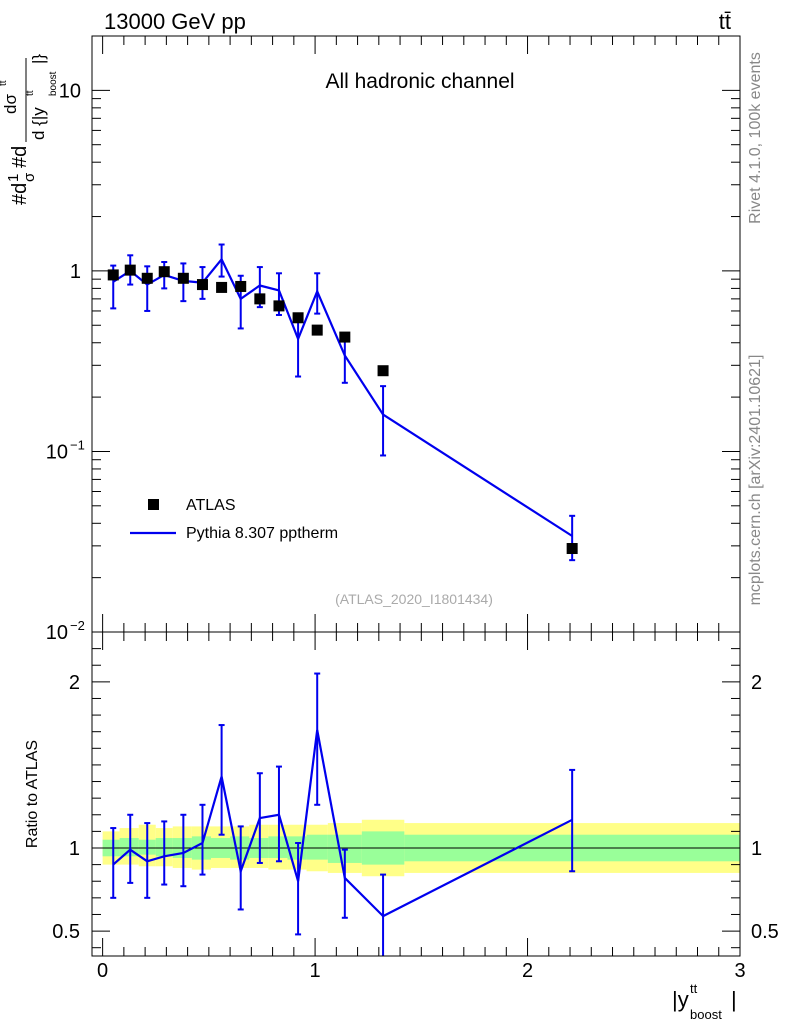 The height and width of the screenshot is (1024, 786). What do you see at coordinates (234, 519) in the screenshot?
I see `legend: ATLAS Pythia 8.307 pptherm` at bounding box center [234, 519].